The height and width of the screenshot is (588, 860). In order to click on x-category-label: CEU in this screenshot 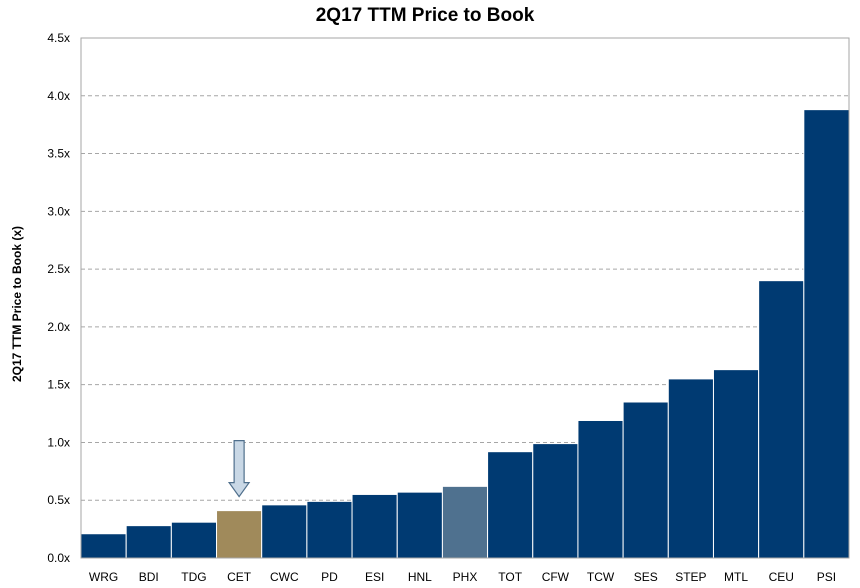, I will do `click(781, 577)`.